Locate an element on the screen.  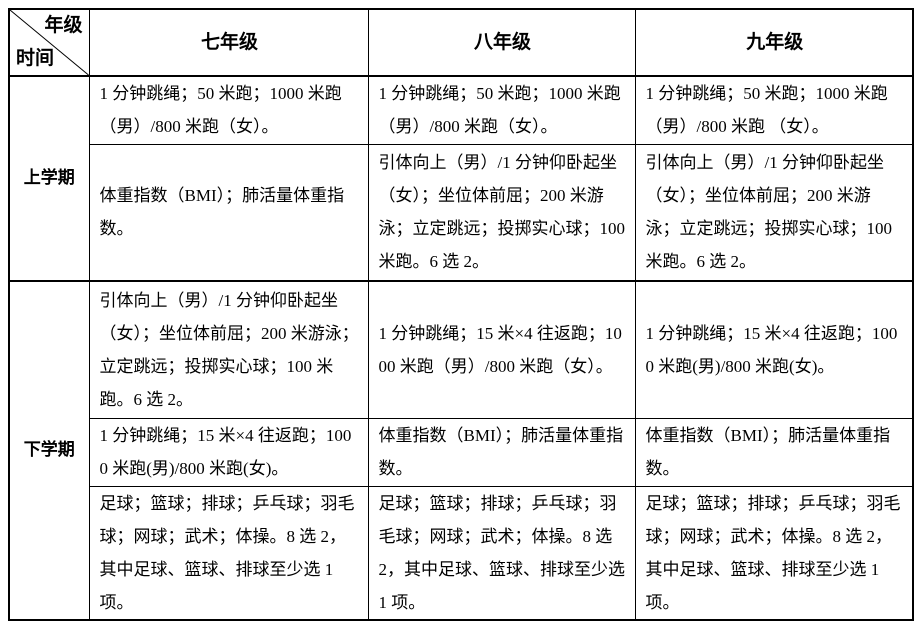
corner-grade-label: 年级 is located at coordinates (63, 25).